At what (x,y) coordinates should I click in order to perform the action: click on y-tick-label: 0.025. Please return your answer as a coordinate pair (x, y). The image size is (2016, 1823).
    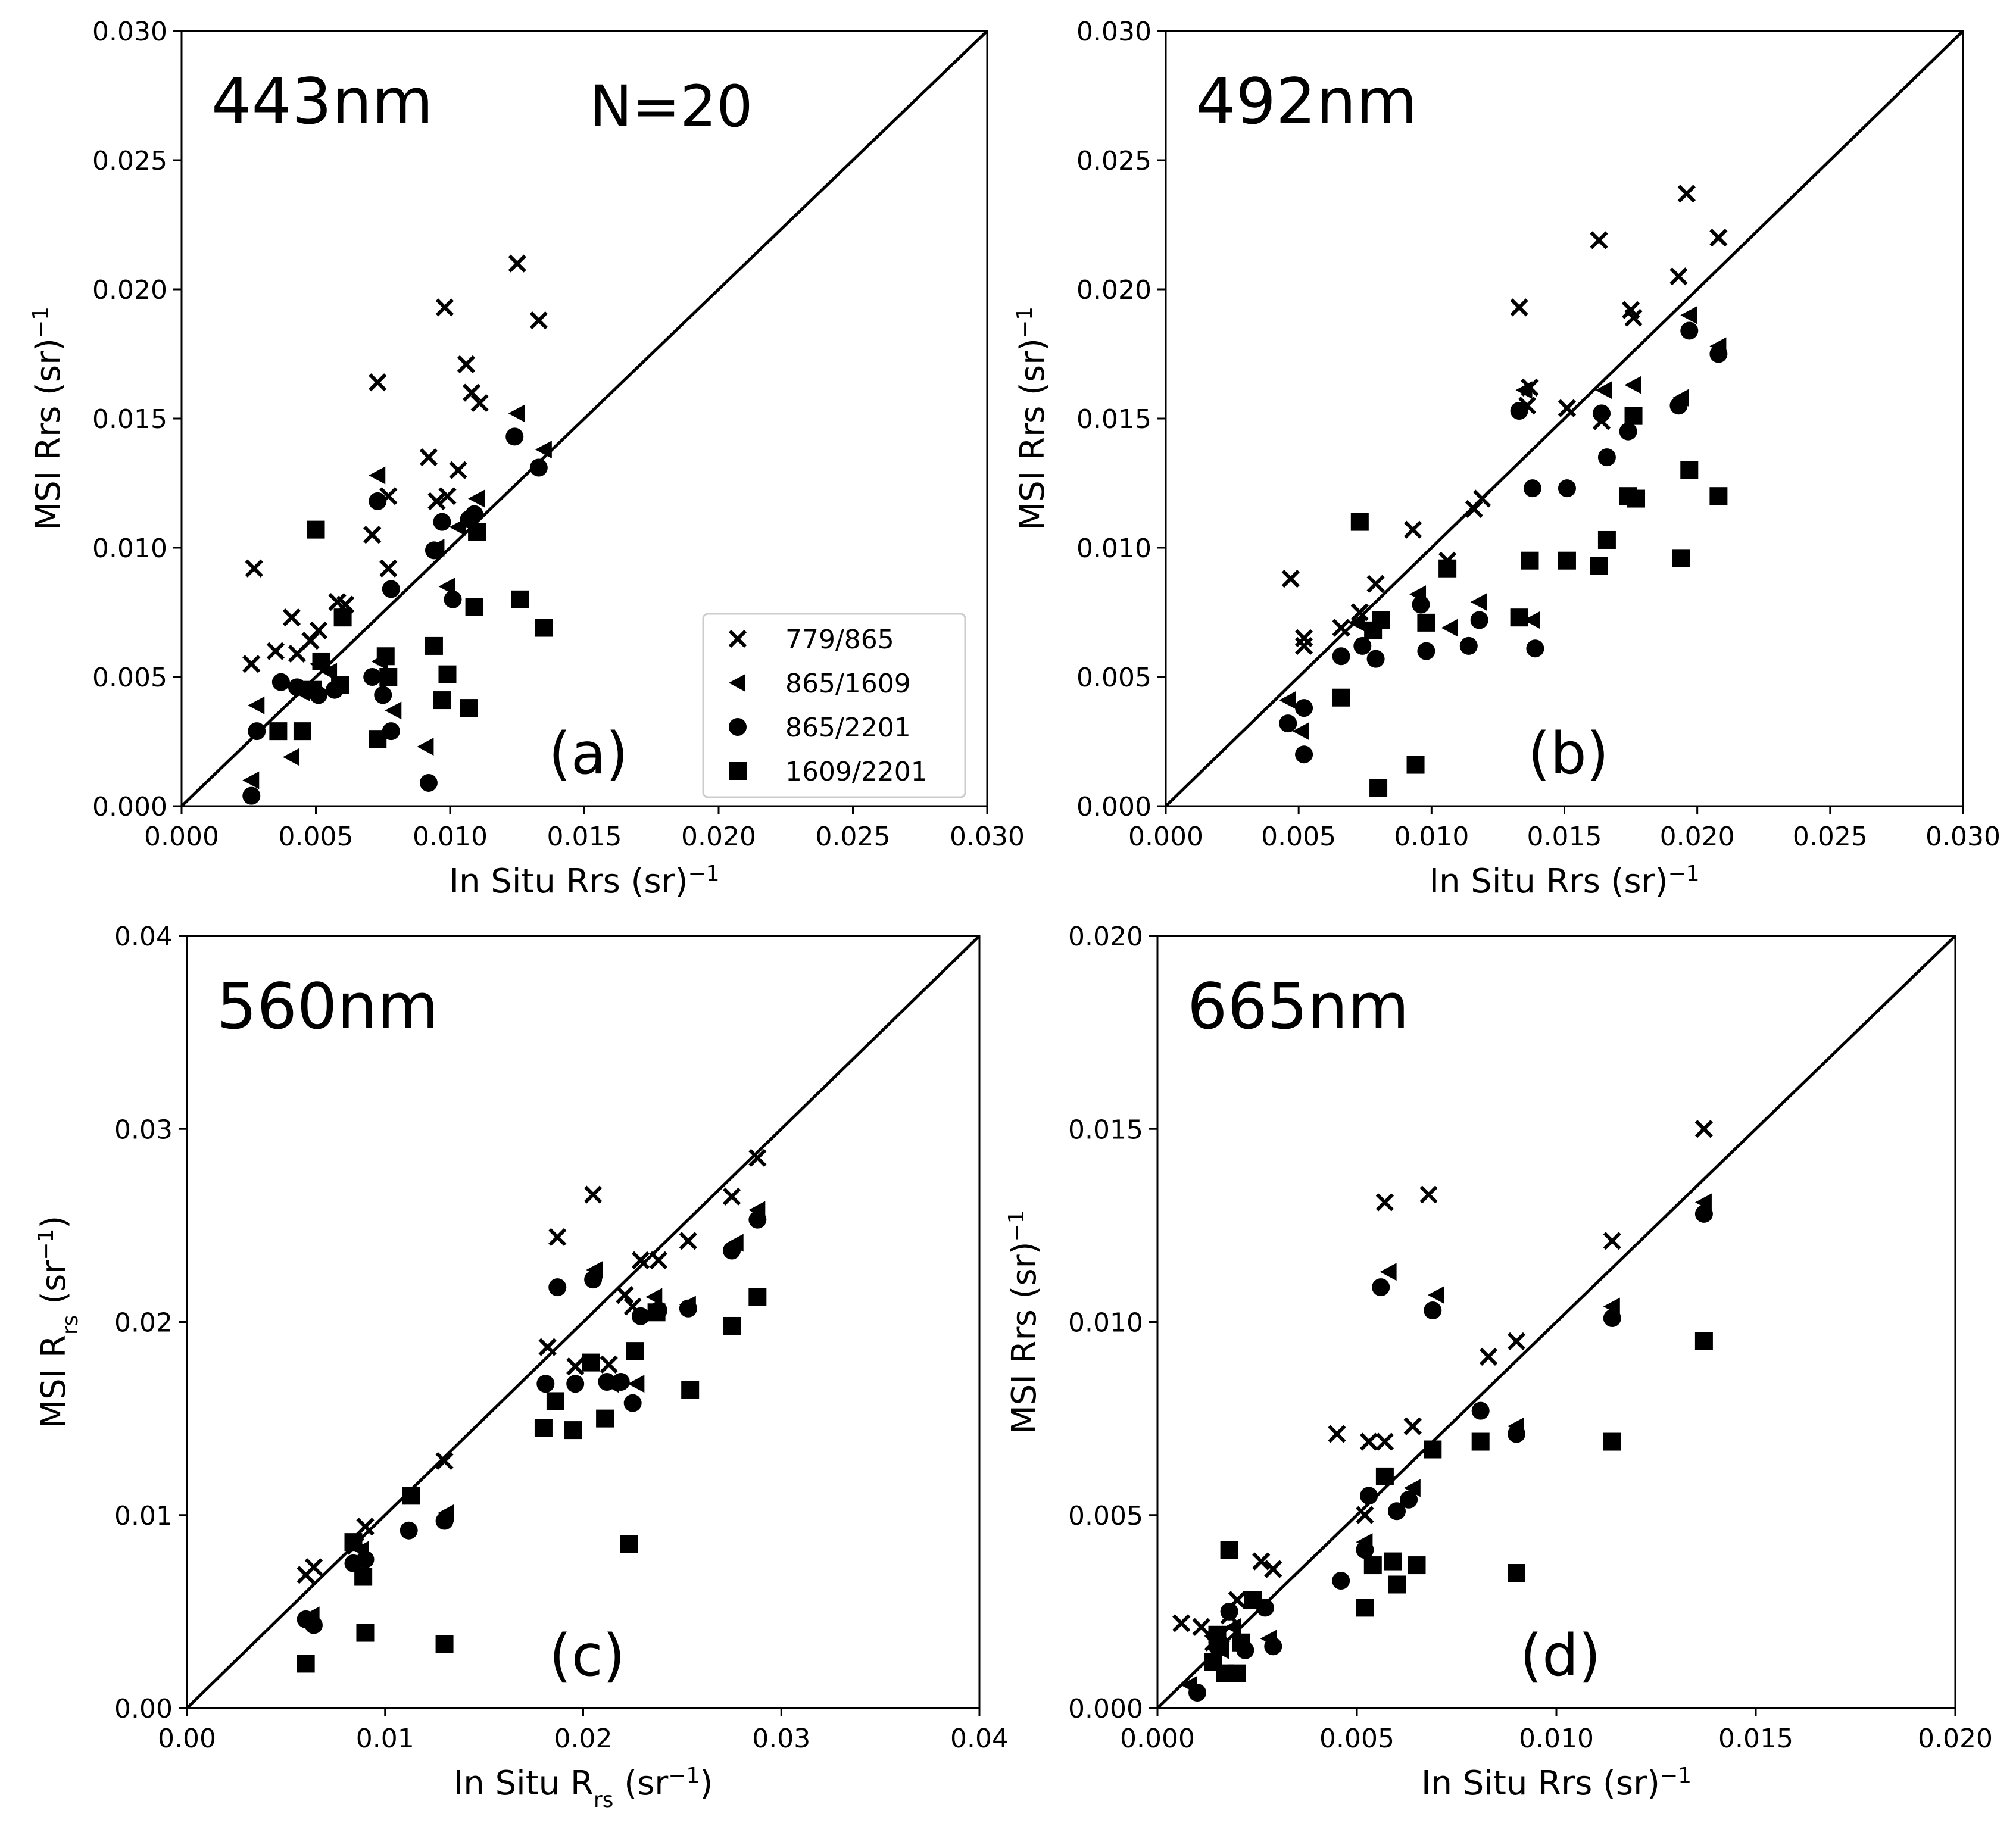
    Looking at the image, I should click on (129, 161).